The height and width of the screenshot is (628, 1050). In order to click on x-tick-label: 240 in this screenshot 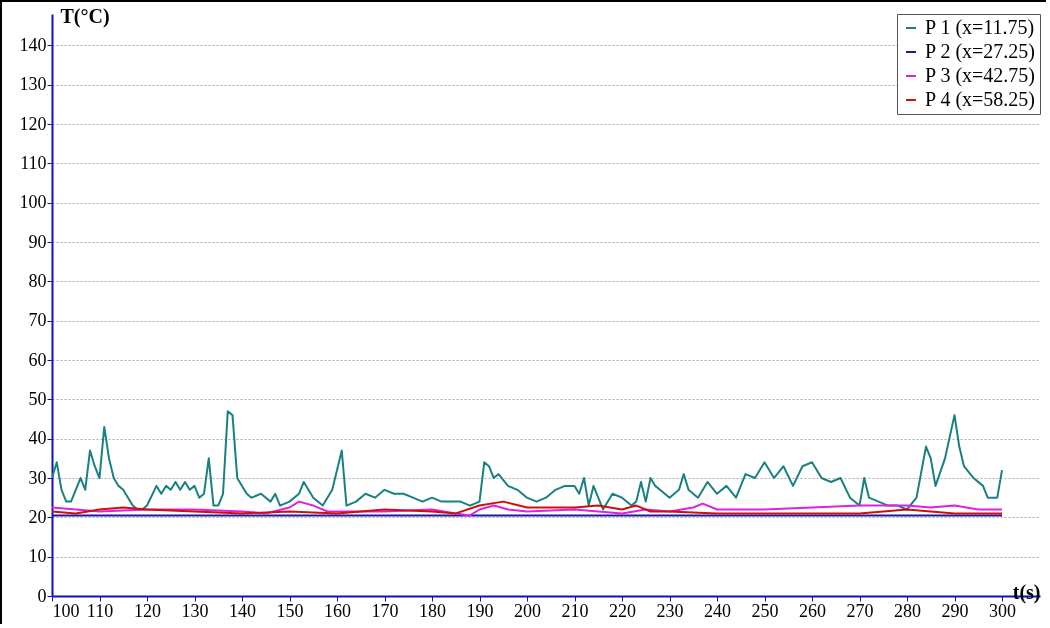, I will do `click(717, 610)`.